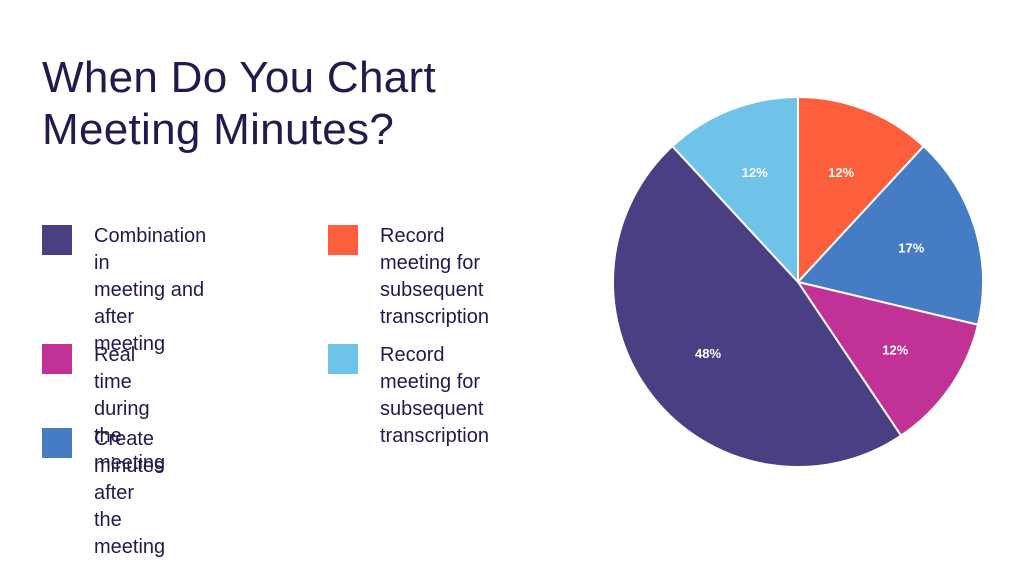 The height and width of the screenshot is (561, 1024). What do you see at coordinates (841, 172) in the screenshot?
I see `pie-label-0: 12%` at bounding box center [841, 172].